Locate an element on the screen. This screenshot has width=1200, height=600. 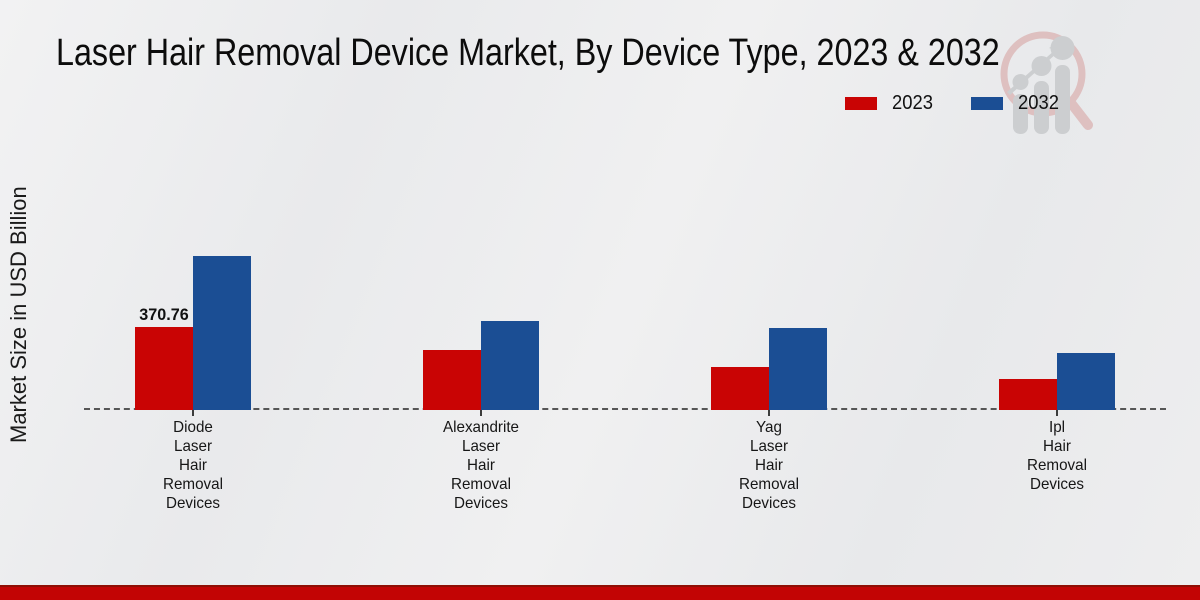
growth-arrow-icon is located at coordinates (1035, 67).